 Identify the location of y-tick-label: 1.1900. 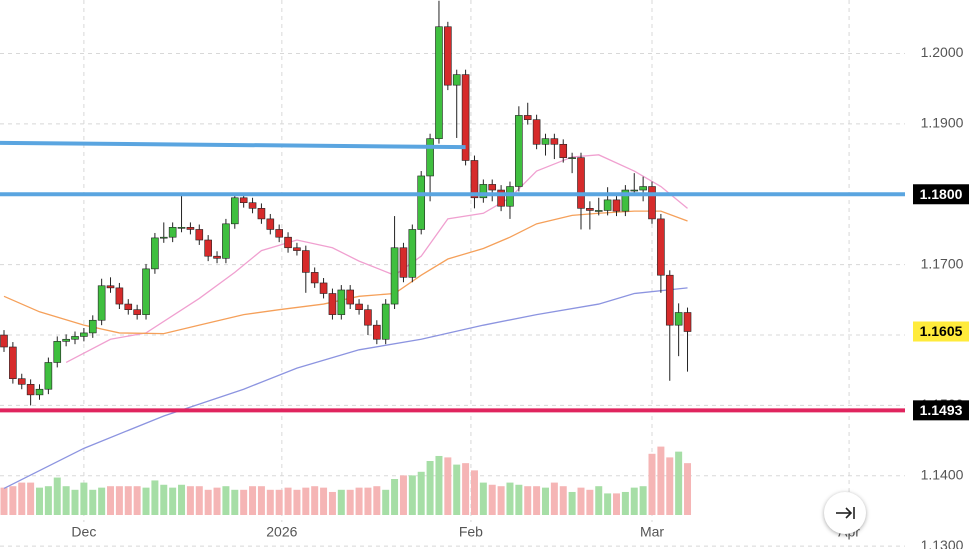
(942, 123).